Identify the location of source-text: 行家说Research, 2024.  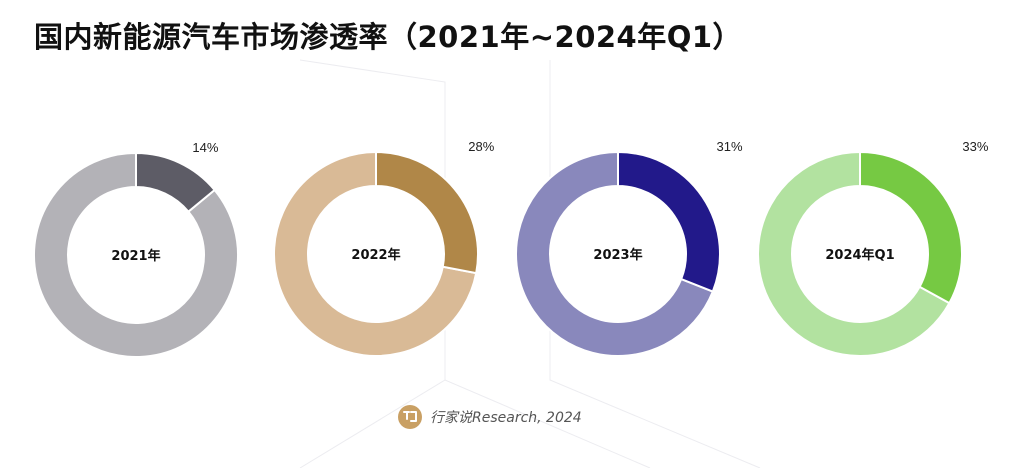
(506, 418).